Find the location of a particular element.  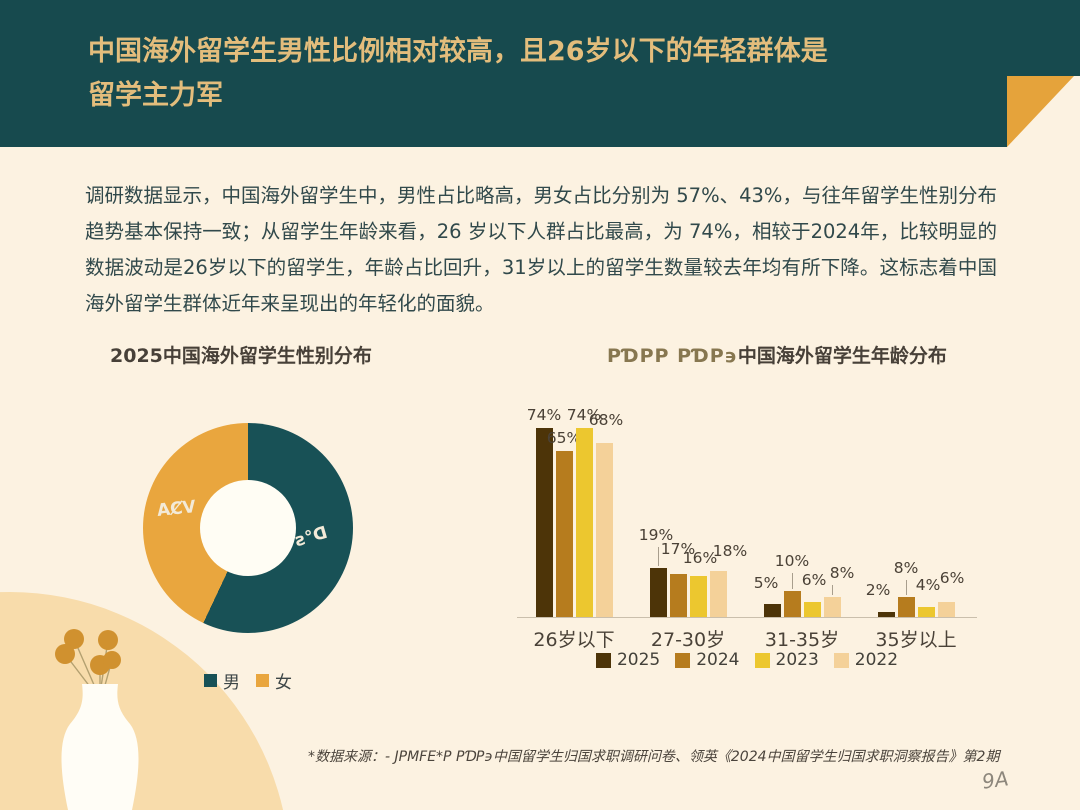

bar-value-label: 16% is located at coordinates (700, 558).